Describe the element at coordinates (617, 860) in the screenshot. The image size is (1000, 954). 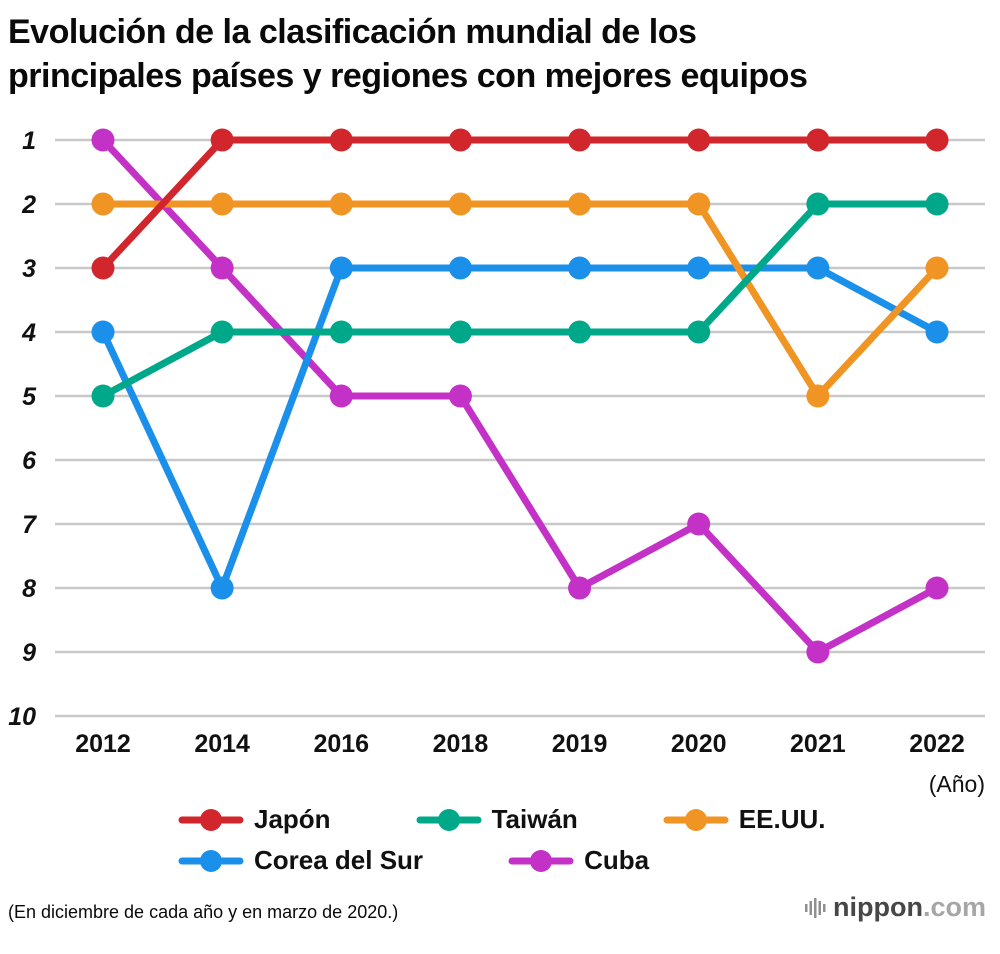
I see `legend-label: Cuba` at that location.